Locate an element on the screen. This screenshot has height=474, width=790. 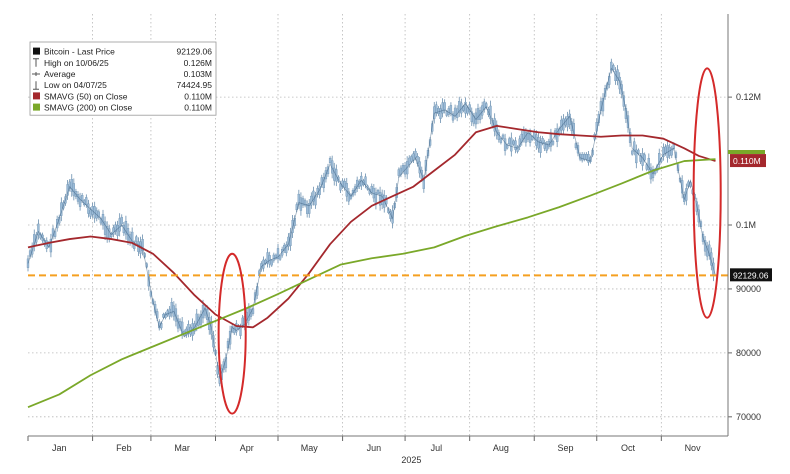
legend-value: 0.126M is located at coordinates (198, 63).